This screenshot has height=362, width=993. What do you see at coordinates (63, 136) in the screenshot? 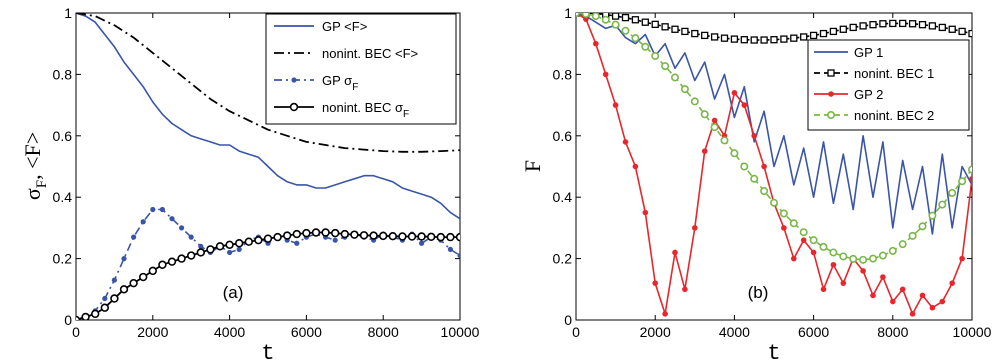
I see `panel-a-y-tick-label: 0.6` at bounding box center [63, 136].